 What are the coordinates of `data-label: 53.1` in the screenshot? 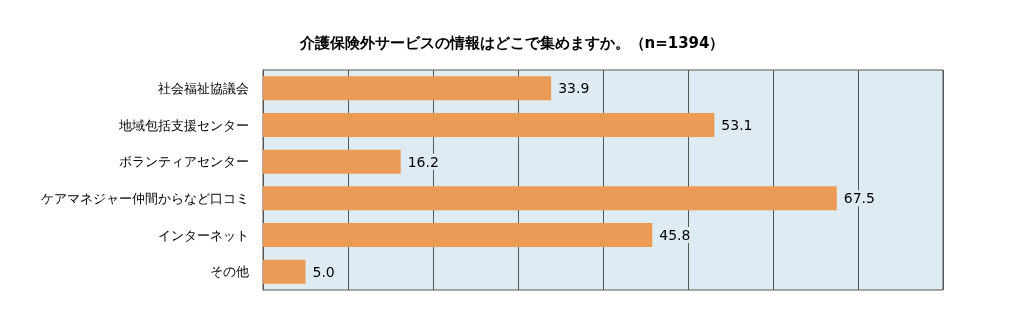 It's located at (737, 125).